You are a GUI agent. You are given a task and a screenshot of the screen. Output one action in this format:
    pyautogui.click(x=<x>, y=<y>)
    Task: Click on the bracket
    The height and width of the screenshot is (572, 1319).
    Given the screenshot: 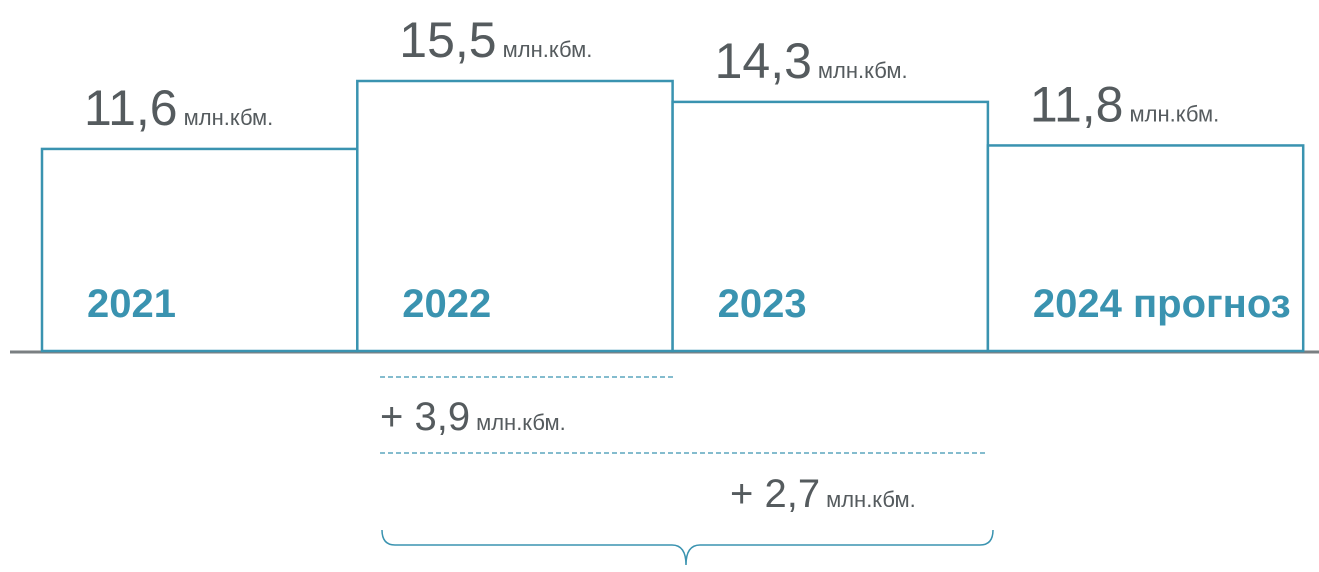 What is the action you would take?
    pyautogui.click(x=687, y=547)
    